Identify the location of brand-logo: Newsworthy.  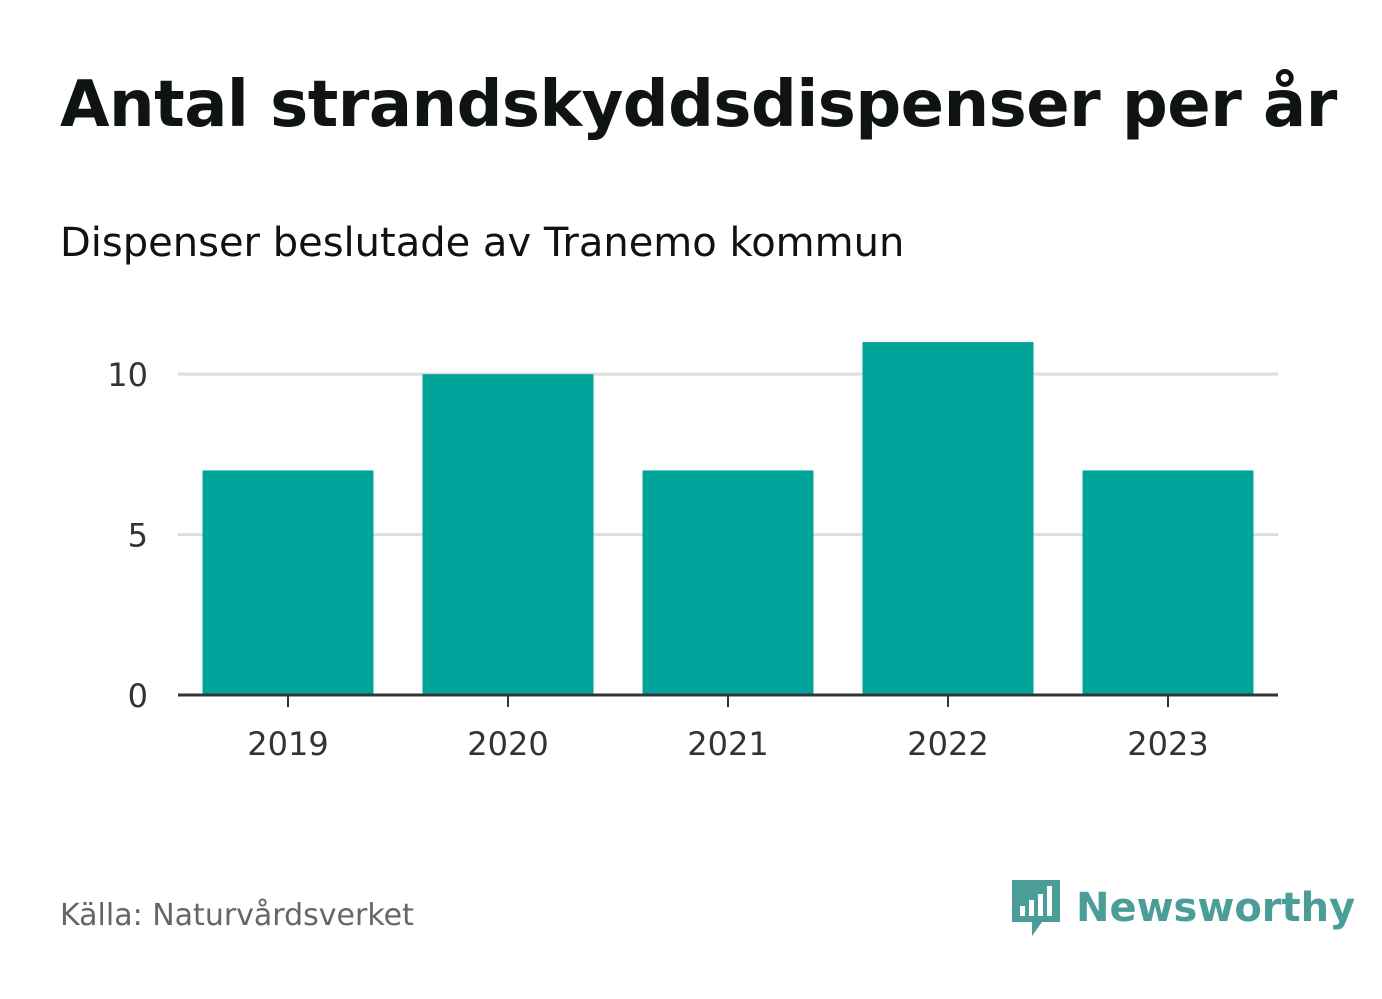
(1182, 908).